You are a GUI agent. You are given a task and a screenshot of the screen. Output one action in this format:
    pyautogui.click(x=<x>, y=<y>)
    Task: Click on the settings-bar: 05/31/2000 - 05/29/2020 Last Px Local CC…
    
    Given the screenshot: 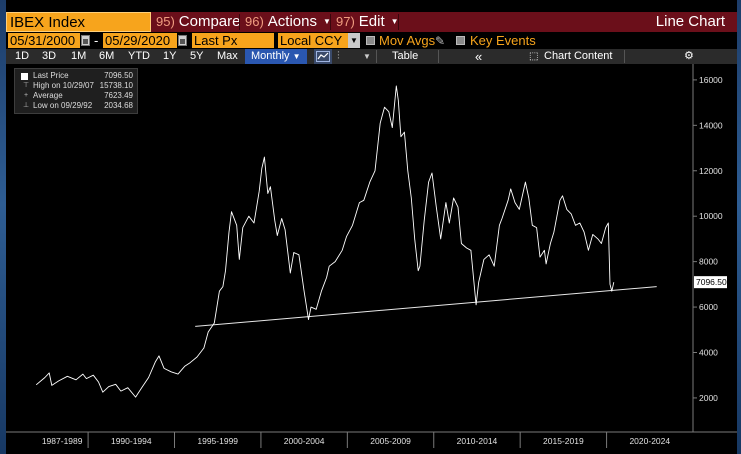 What is the action you would take?
    pyautogui.click(x=371, y=40)
    